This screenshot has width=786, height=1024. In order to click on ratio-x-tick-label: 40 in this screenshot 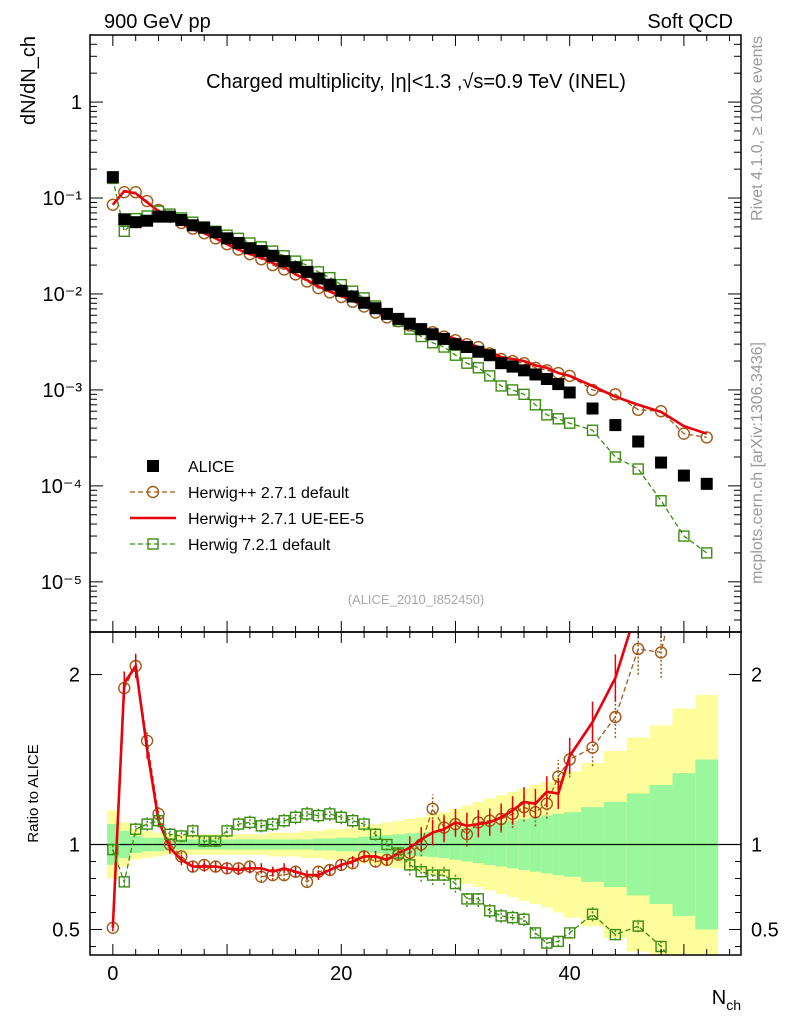, I will do `click(570, 974)`.